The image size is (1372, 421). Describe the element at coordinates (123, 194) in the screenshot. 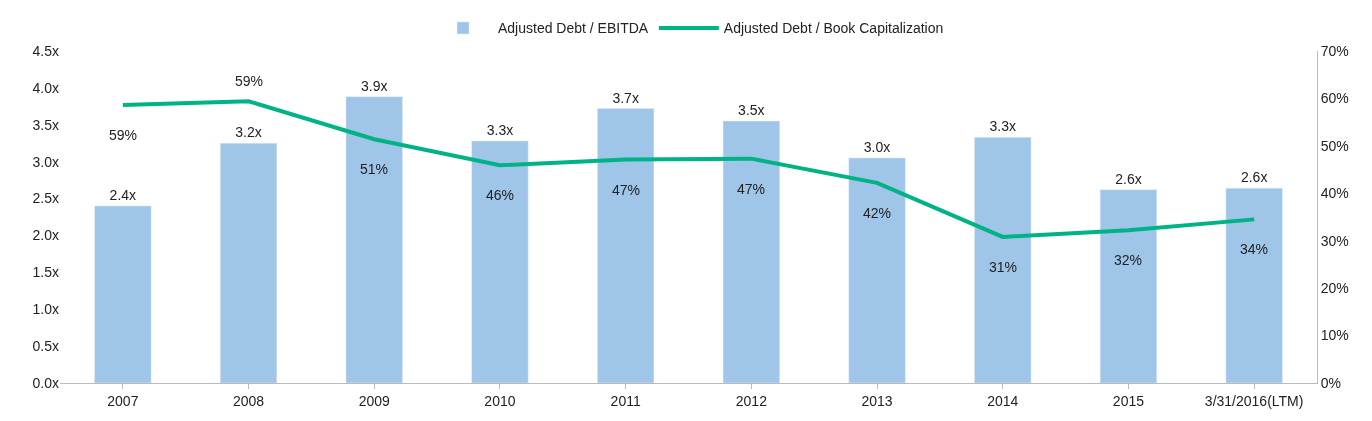

I see `data-label: 2.4x` at that location.